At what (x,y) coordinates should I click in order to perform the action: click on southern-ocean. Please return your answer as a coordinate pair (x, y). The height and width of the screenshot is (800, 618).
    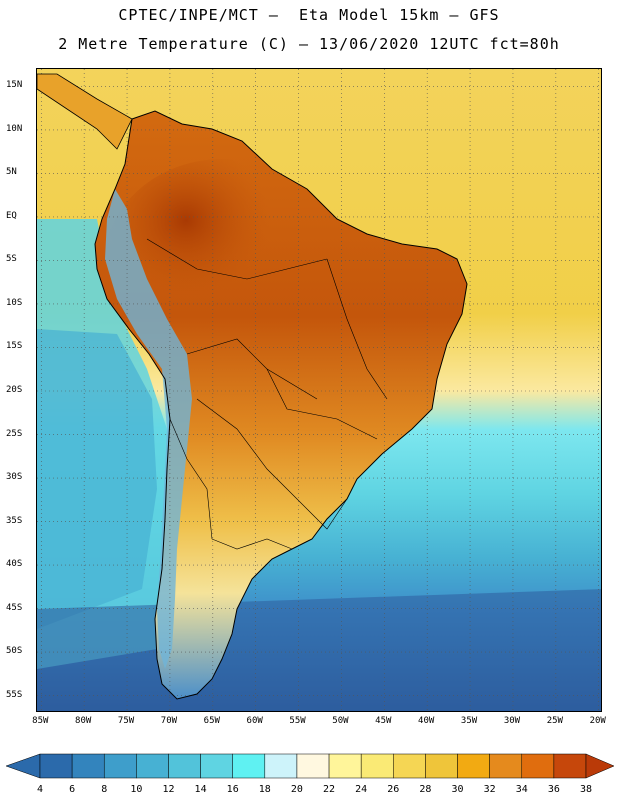
    Looking at the image, I should click on (319, 650).